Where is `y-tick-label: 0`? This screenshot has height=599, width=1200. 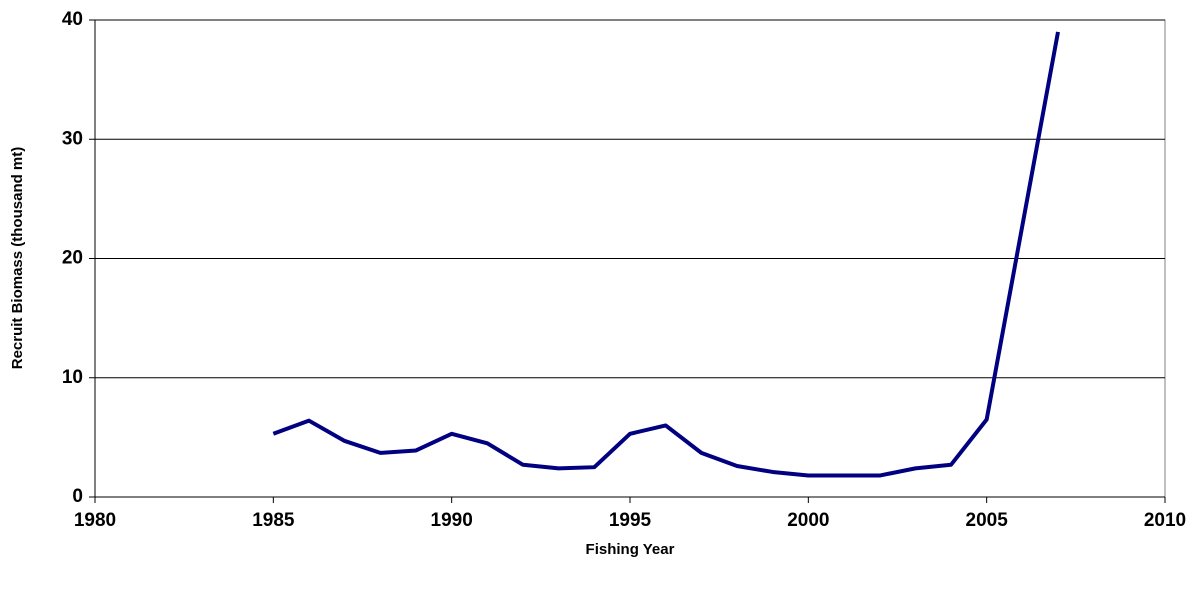
y-tick-label: 0 is located at coordinates (77, 496).